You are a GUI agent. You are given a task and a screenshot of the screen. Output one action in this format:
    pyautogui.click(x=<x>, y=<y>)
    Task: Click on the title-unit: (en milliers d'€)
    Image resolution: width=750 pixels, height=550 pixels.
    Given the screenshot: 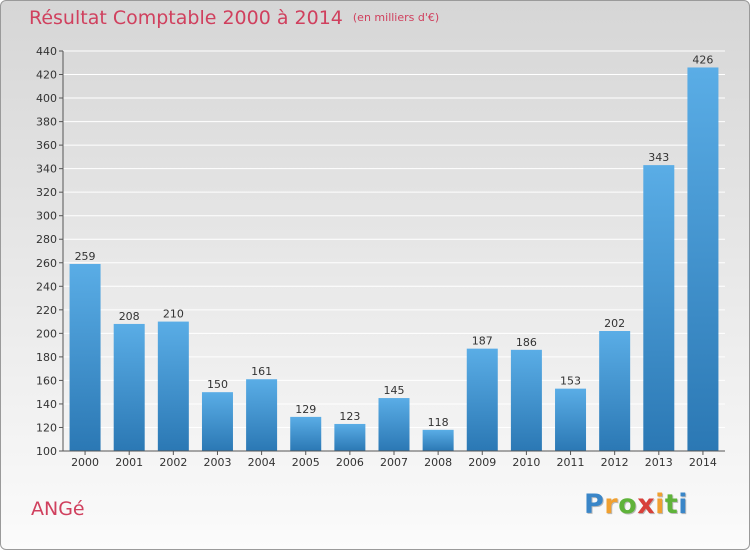 What is the action you would take?
    pyautogui.click(x=396, y=17)
    